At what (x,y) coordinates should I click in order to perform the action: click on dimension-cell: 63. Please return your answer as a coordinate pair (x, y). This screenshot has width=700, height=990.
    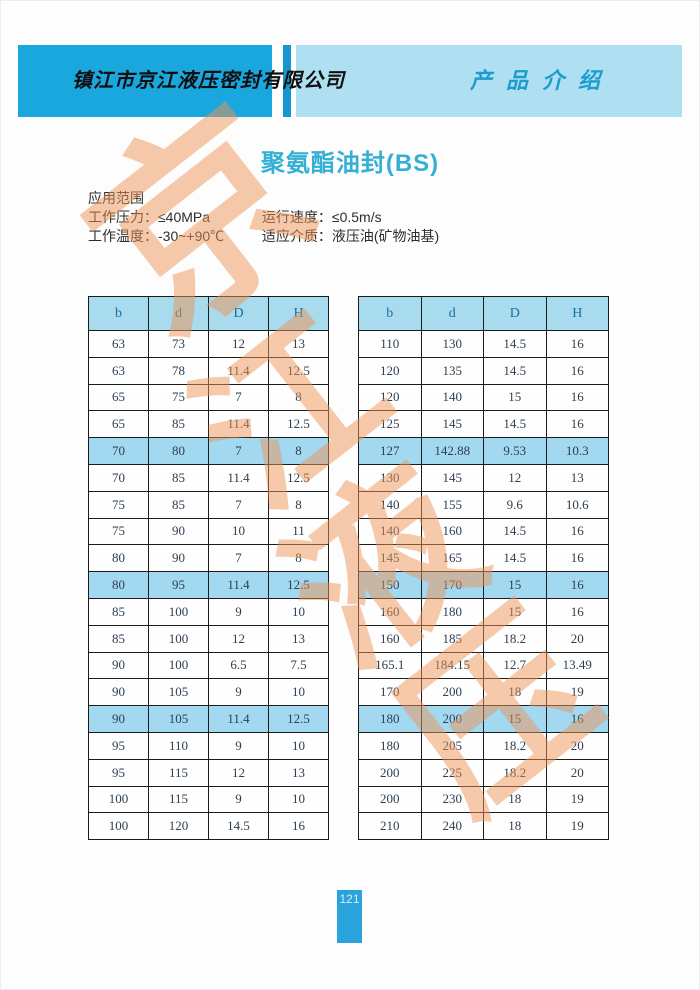
    Looking at the image, I should click on (118, 370).